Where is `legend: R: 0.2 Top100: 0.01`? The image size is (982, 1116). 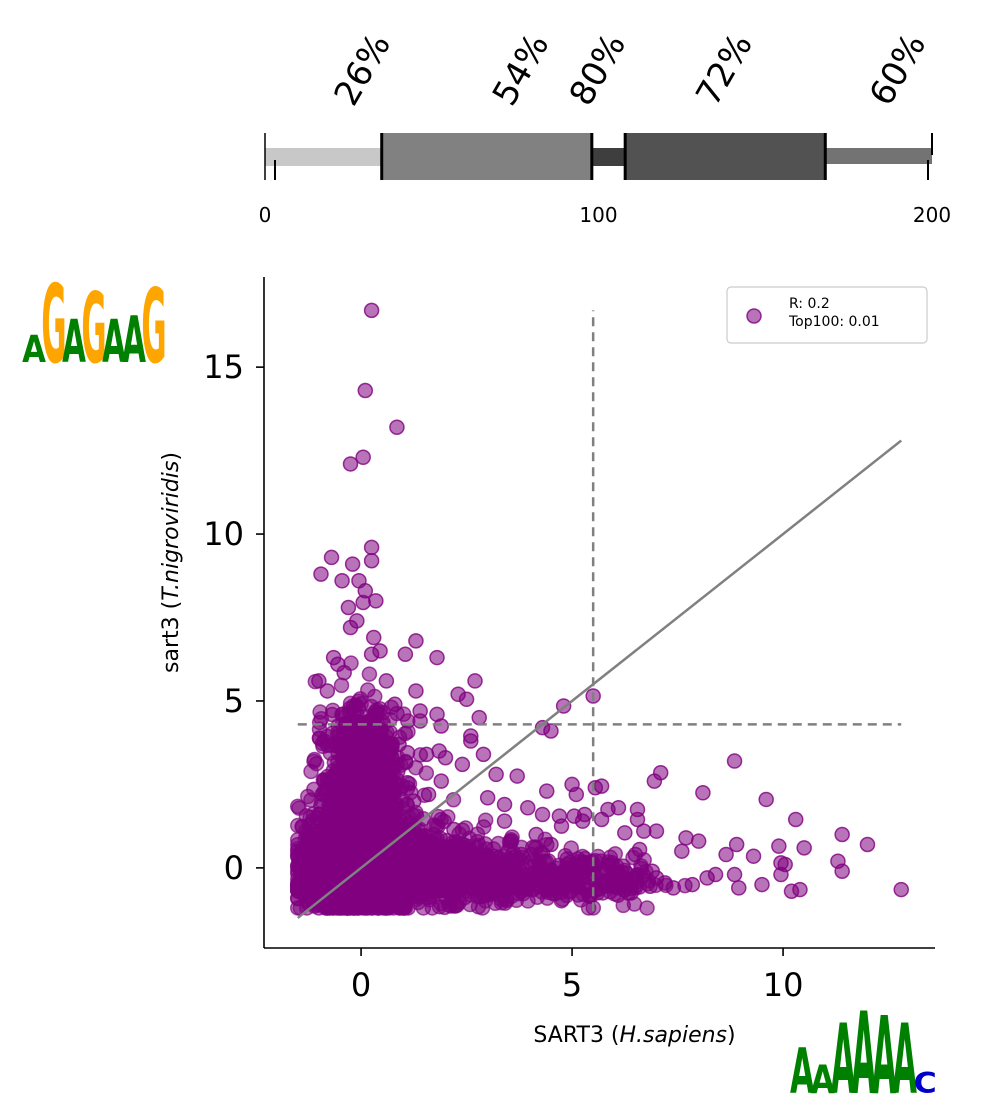 legend: R: 0.2 Top100: 0.01 is located at coordinates (827, 315).